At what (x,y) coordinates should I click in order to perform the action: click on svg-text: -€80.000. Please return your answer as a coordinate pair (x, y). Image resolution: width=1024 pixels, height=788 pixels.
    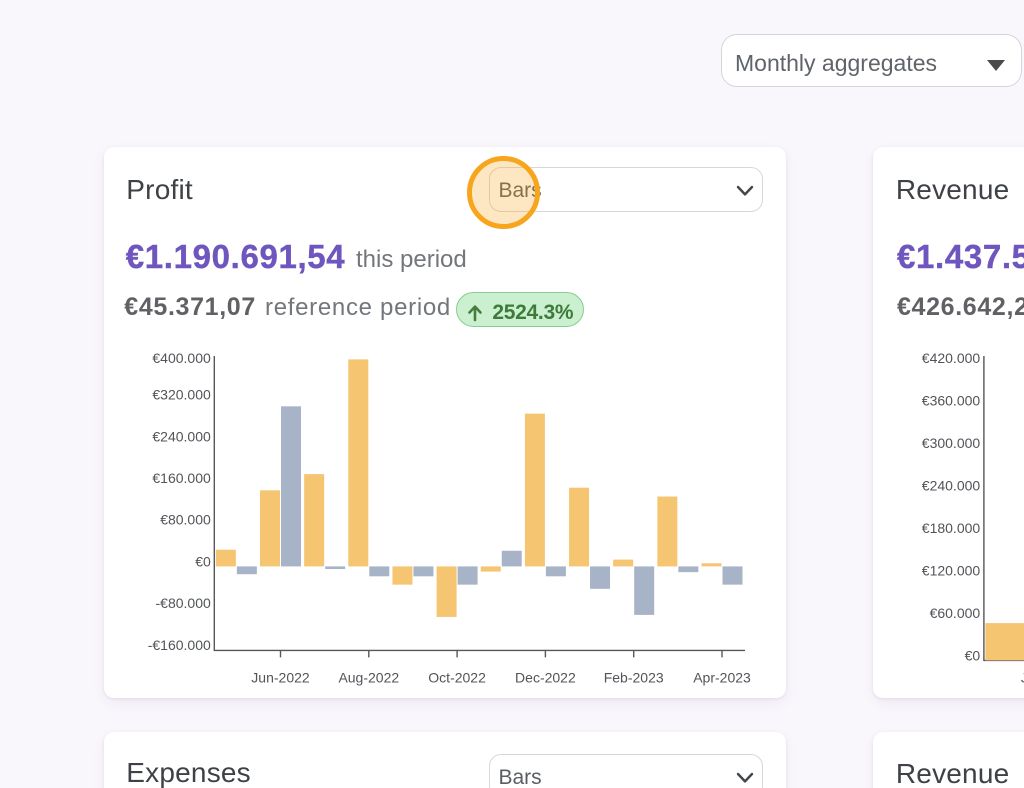
    Looking at the image, I should click on (183, 603).